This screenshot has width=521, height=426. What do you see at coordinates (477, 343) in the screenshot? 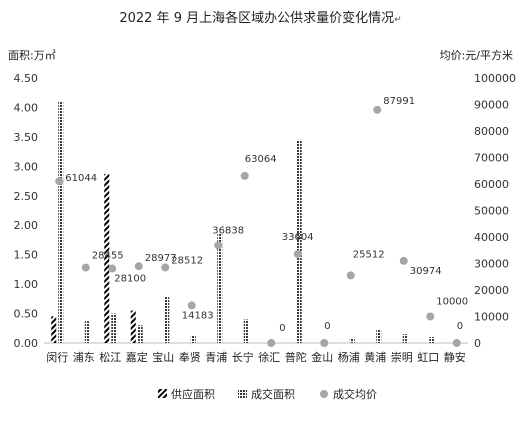
I see `y-right-tick-label: 0` at bounding box center [477, 343].